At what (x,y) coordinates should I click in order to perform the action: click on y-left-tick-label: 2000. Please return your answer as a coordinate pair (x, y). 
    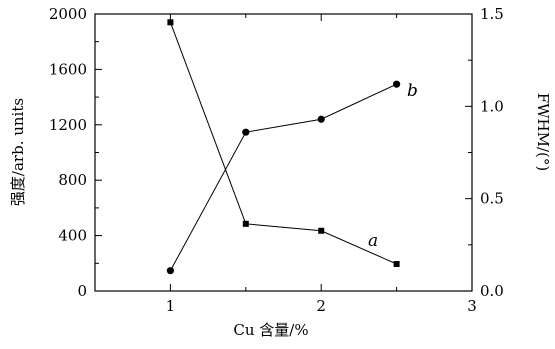
    Looking at the image, I should click on (68, 14).